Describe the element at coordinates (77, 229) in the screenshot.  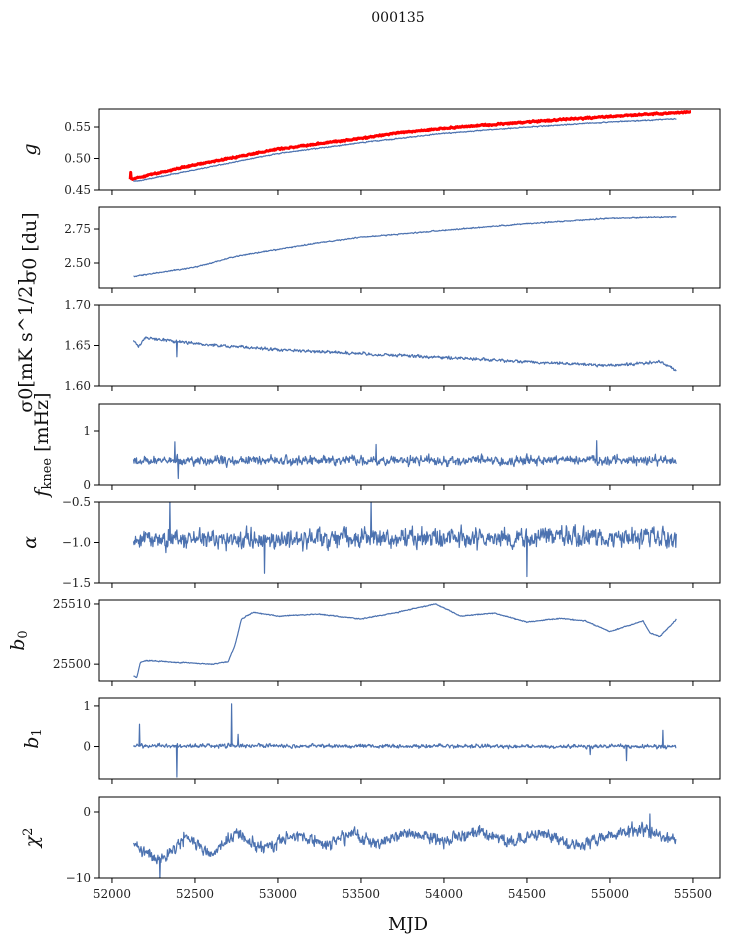
I see `y-tick-label: 2.75` at that location.